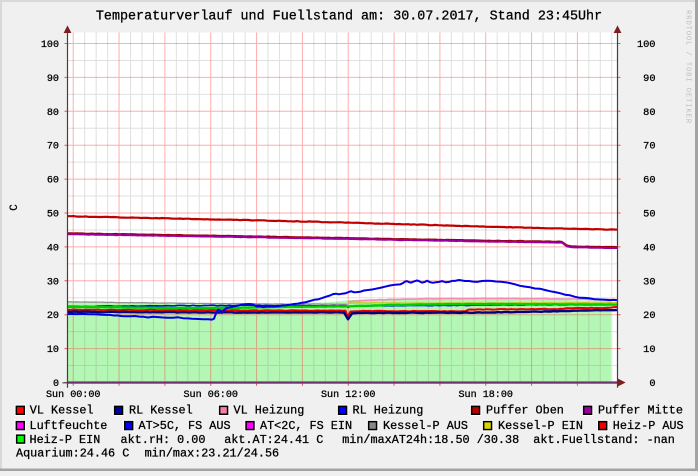 This screenshot has height=476, width=698. Describe the element at coordinates (273, 440) in the screenshot. I see `svg-text: akt.AT:24.41 C` at that location.